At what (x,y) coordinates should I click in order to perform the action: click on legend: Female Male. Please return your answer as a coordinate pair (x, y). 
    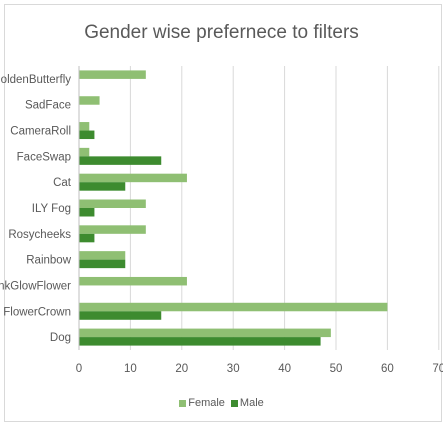
    Looking at the image, I should click on (221, 403).